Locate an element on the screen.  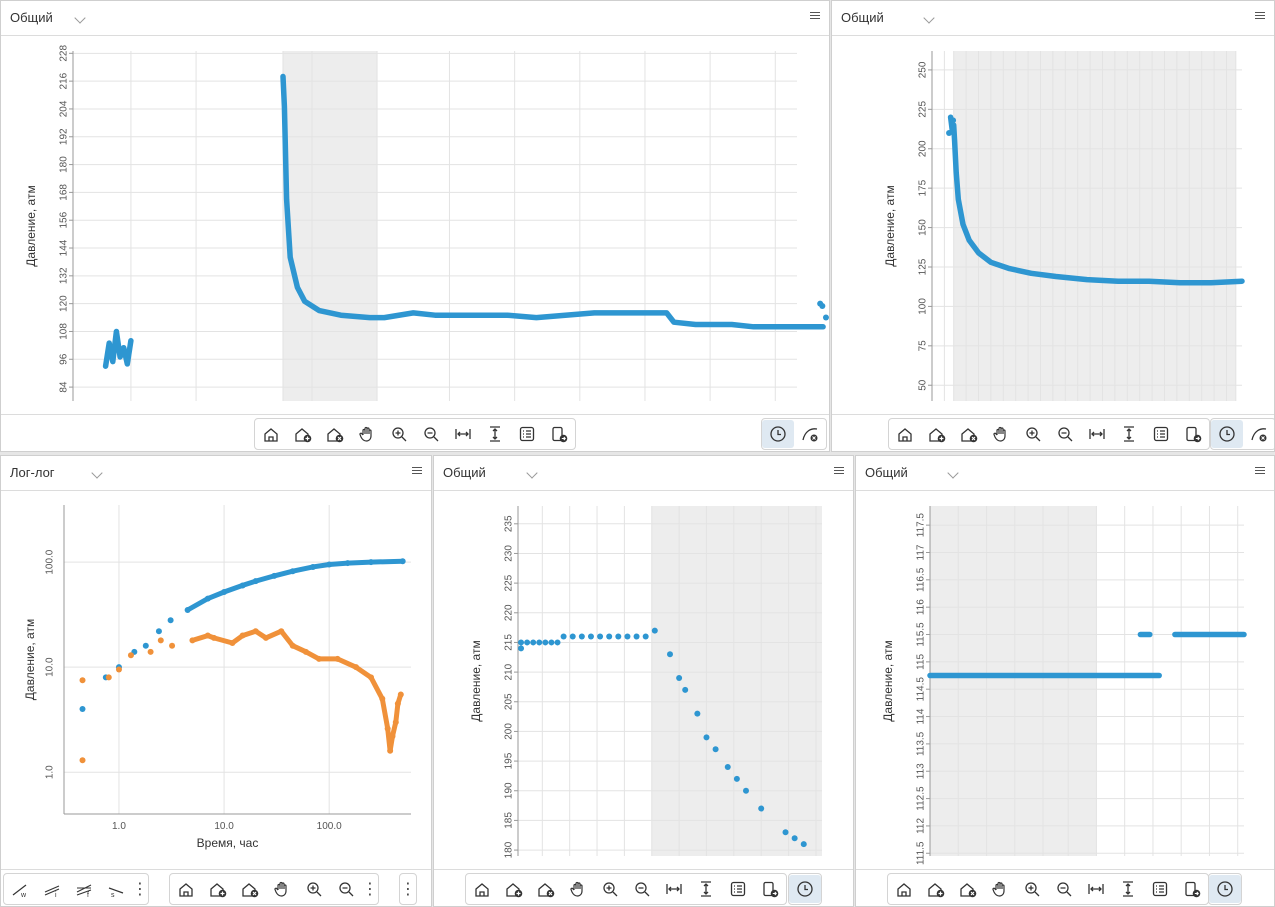
more-toolbar: ⋮ is located at coordinates (408, 889).